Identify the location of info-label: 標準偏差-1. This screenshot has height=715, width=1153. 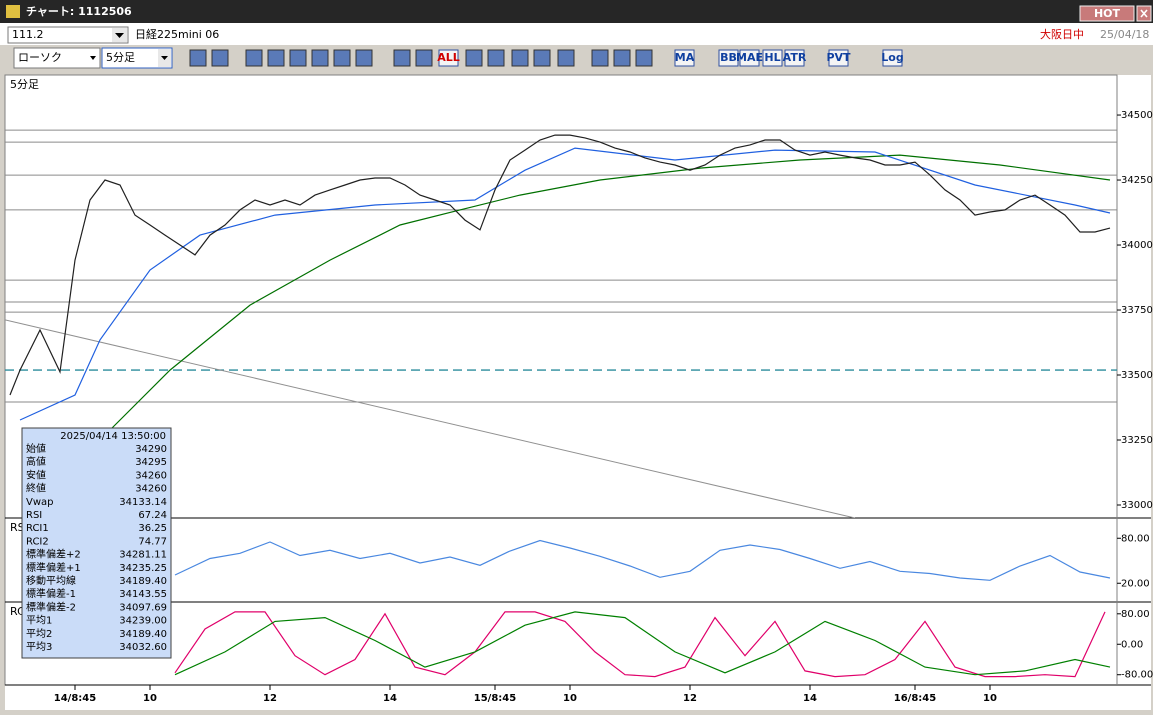
(51, 593).